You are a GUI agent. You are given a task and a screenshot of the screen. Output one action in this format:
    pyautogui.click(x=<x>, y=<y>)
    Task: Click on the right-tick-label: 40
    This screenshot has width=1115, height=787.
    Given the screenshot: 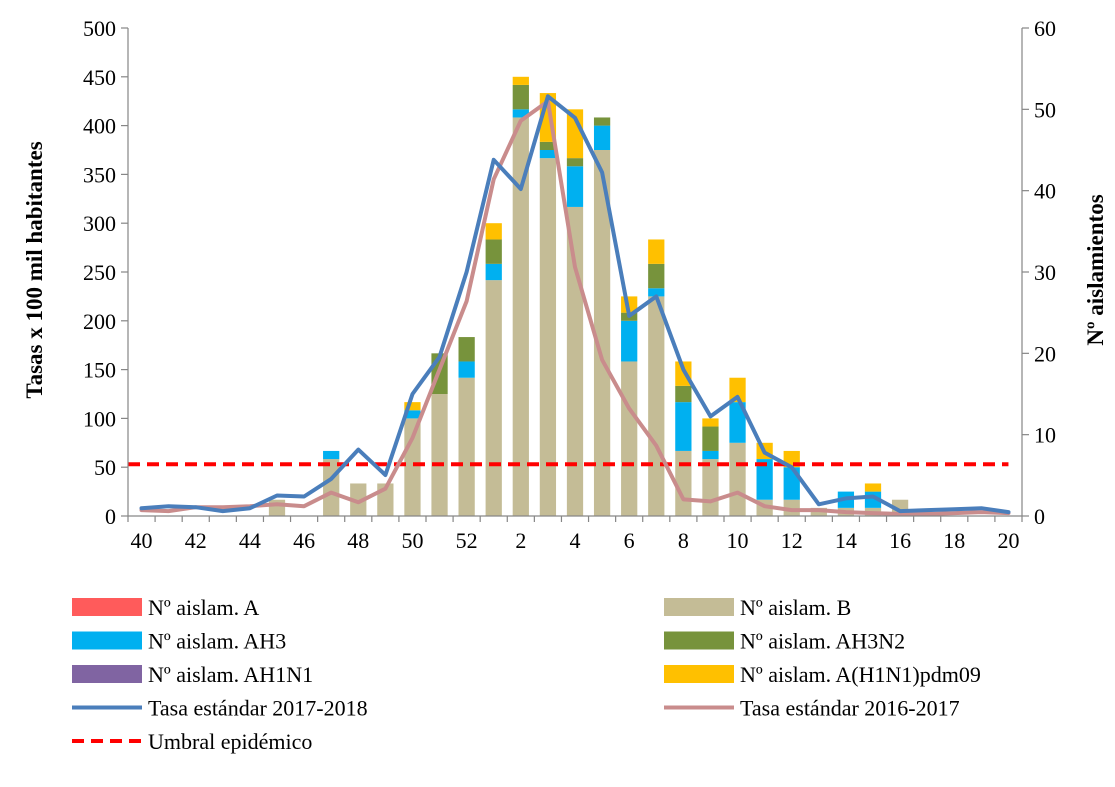 What is the action you would take?
    pyautogui.click(x=1045, y=191)
    